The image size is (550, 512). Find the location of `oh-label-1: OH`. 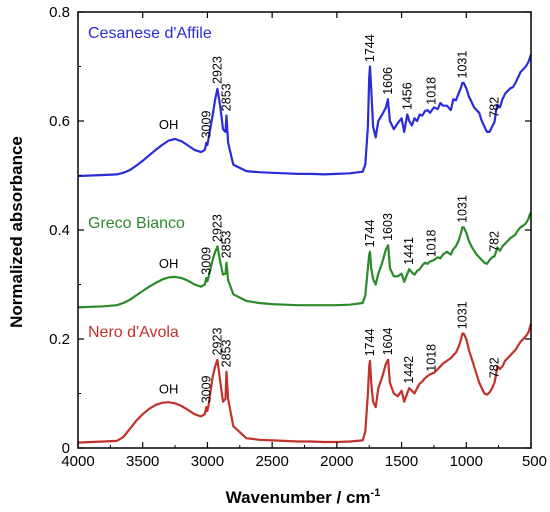

oh-label-1: OH is located at coordinates (169, 263).